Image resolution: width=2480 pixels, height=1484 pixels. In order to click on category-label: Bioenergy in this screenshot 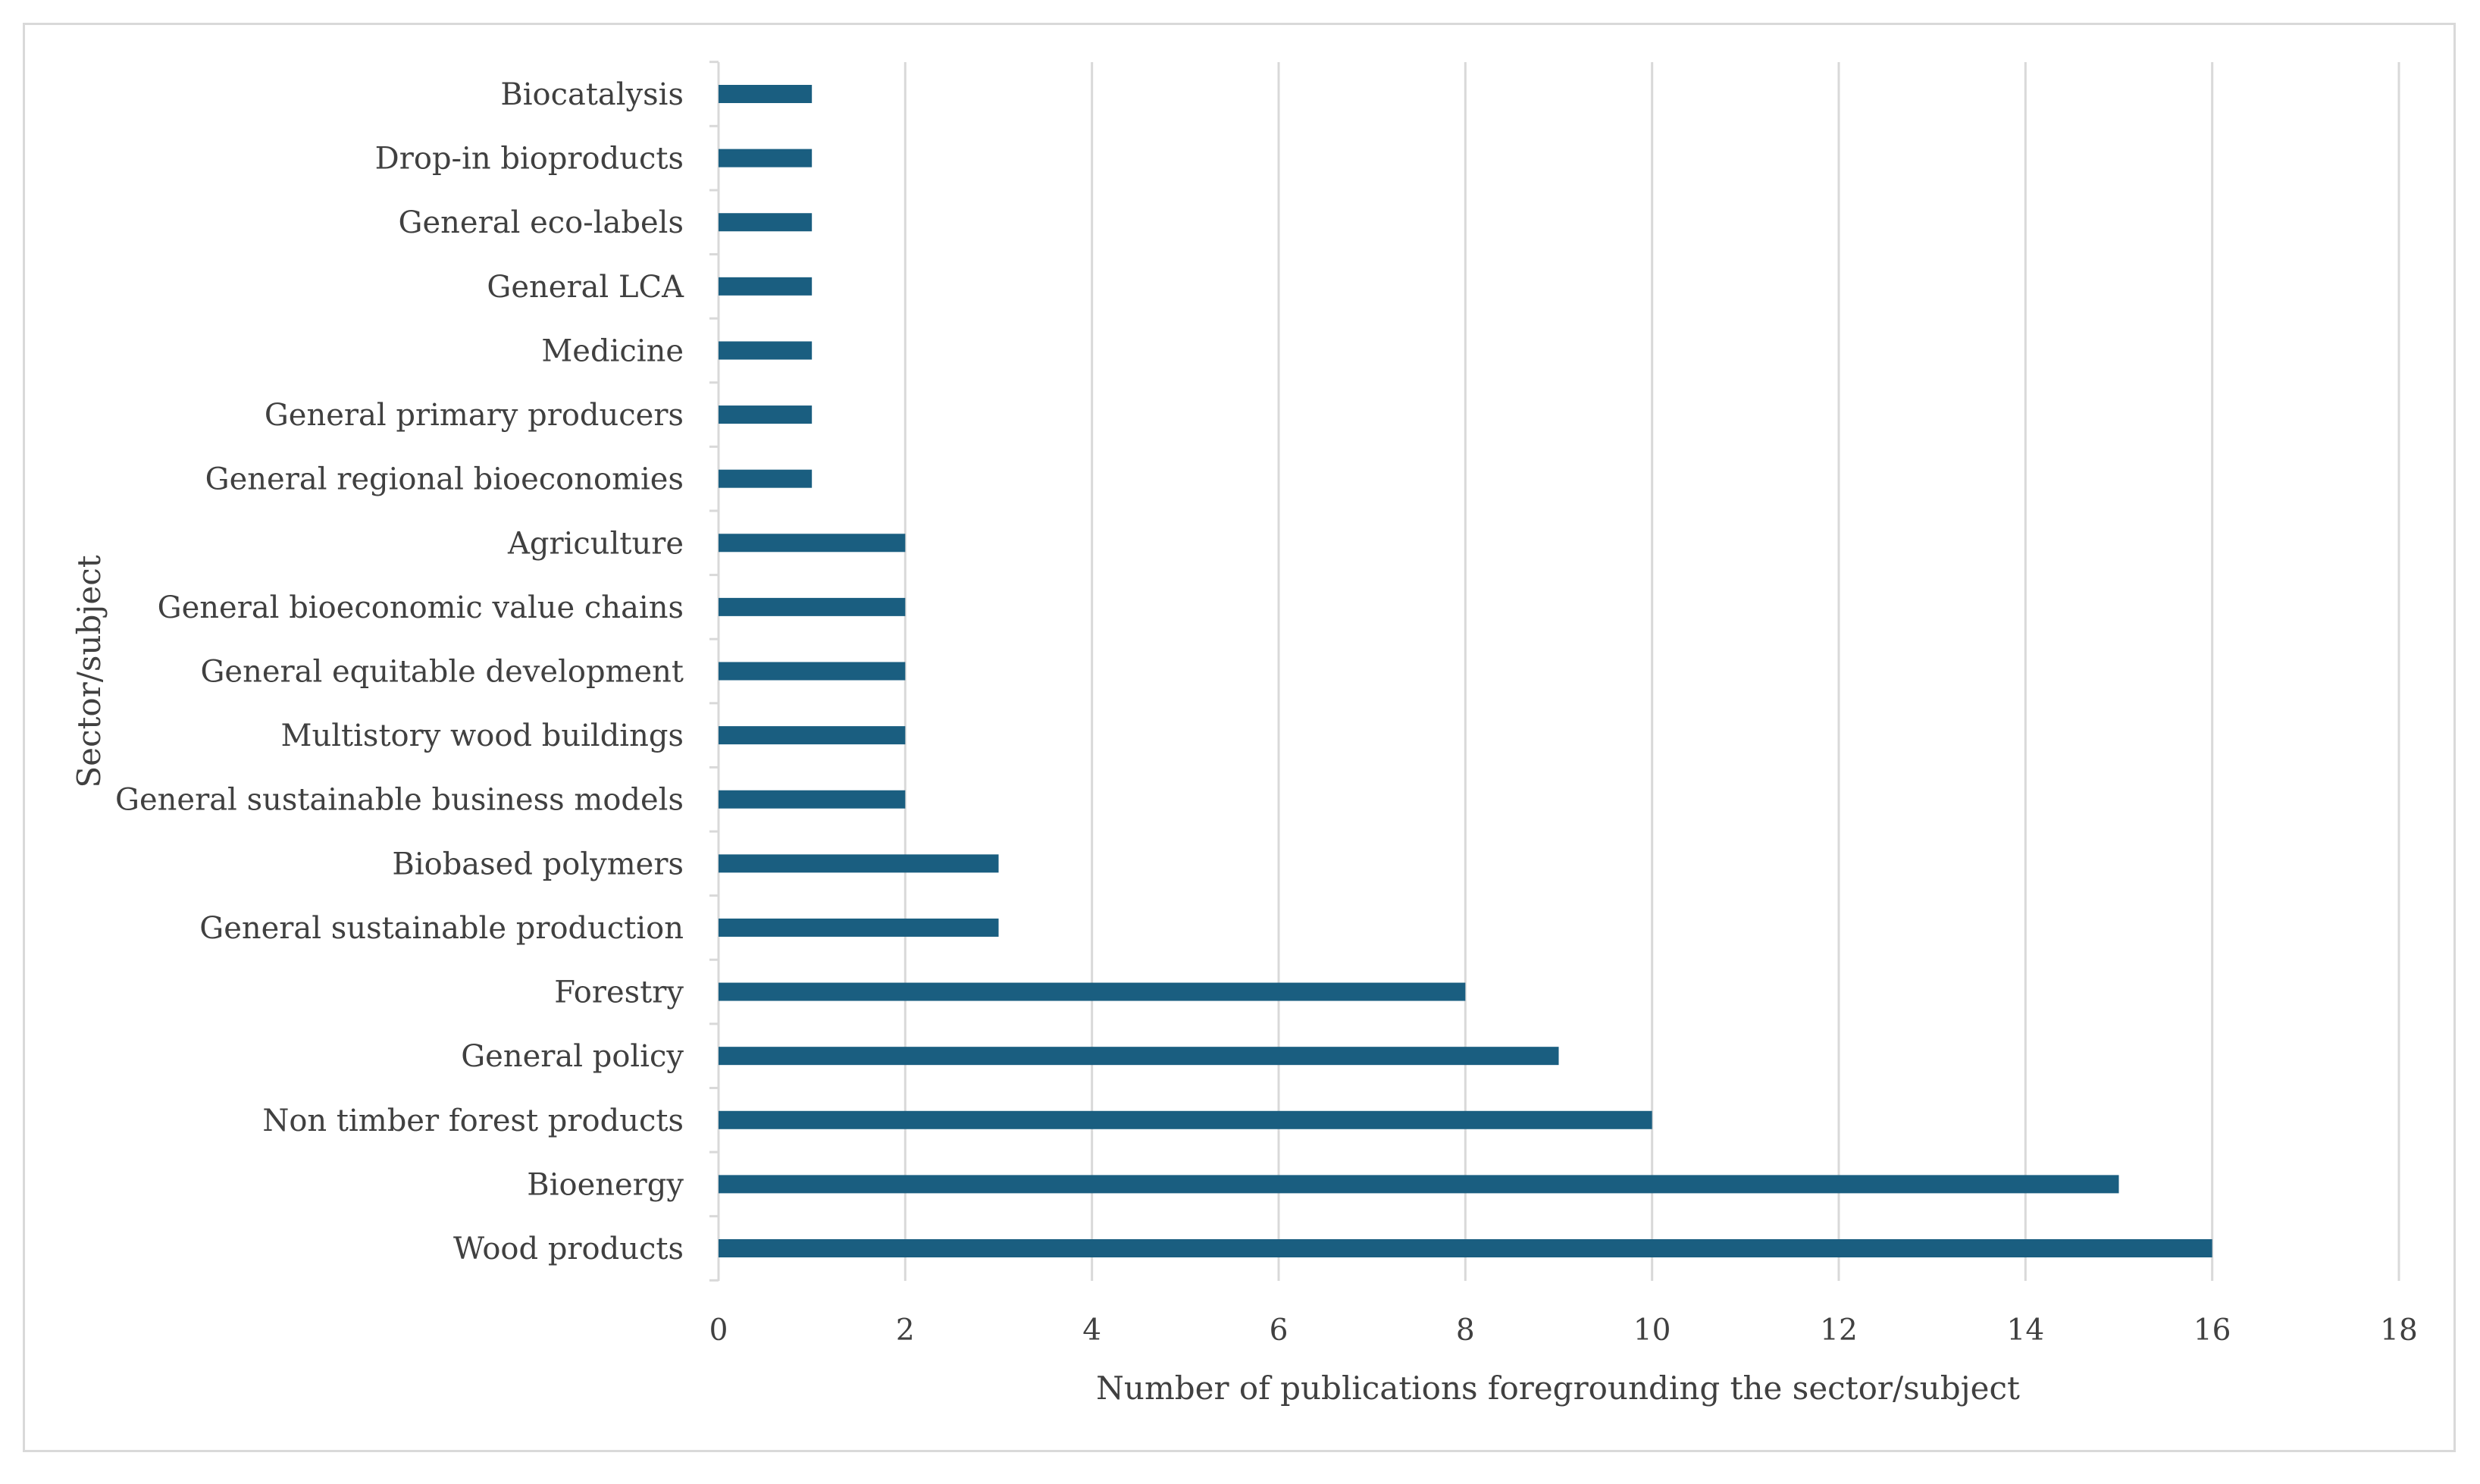, I will do `click(605, 1184)`.